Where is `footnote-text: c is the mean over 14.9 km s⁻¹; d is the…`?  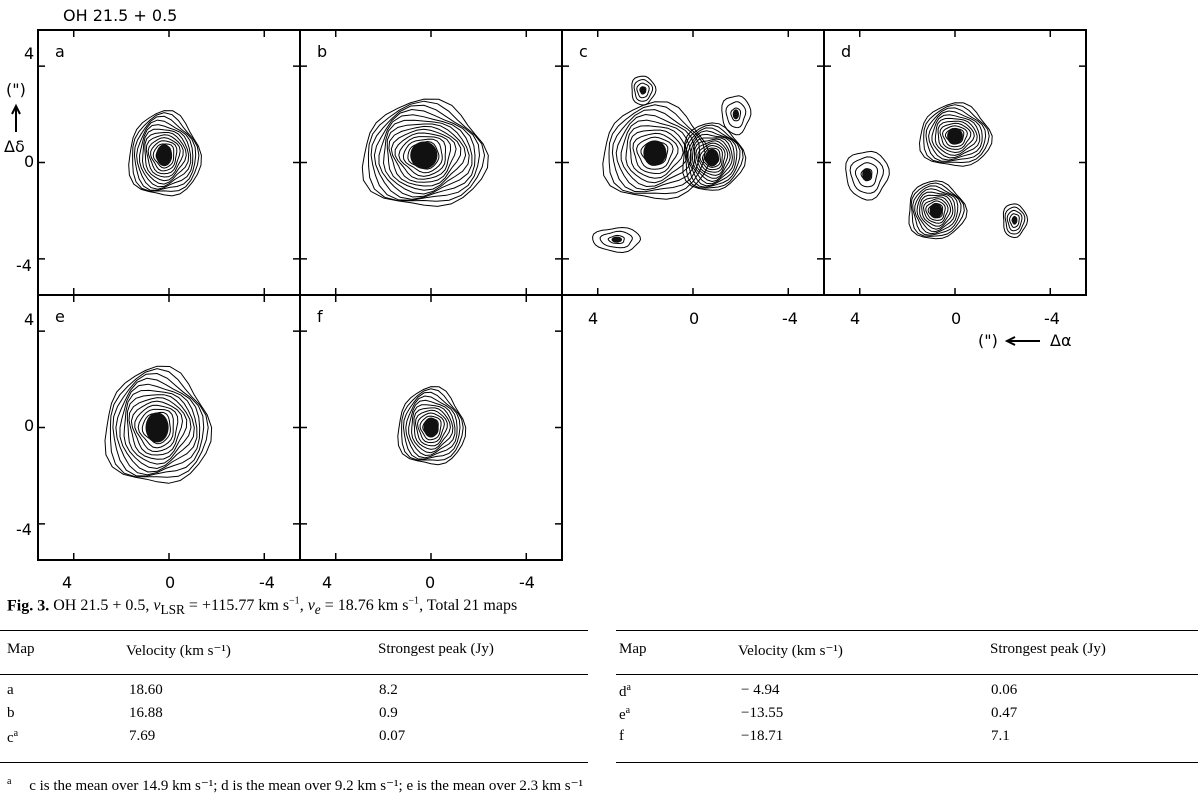 footnote-text: c is the mean over 14.9 km s⁻¹; d is the… is located at coordinates (306, 786).